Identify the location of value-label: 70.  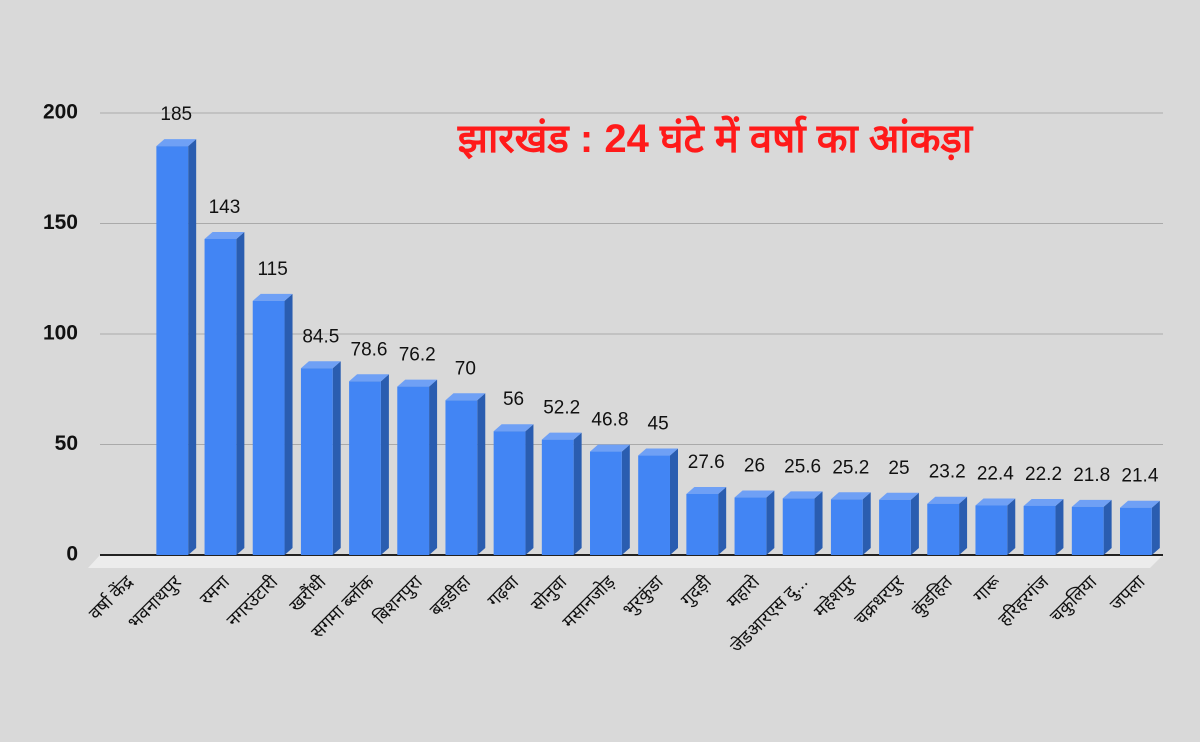
(465, 368).